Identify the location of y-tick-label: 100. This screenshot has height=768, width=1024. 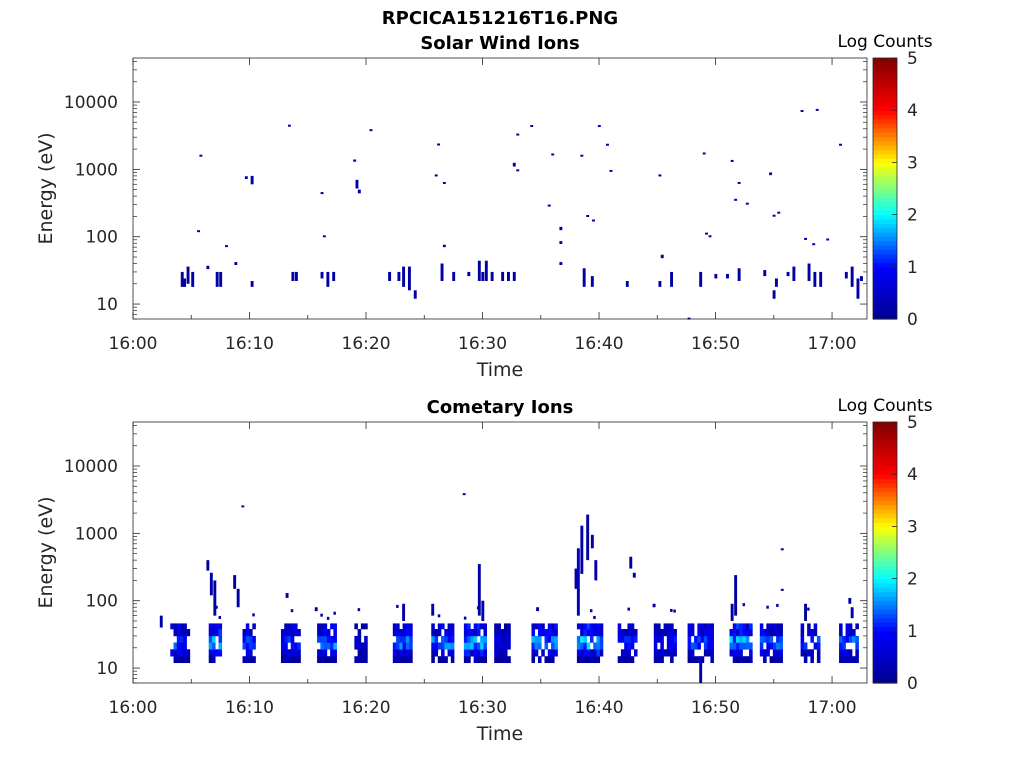
(102, 238).